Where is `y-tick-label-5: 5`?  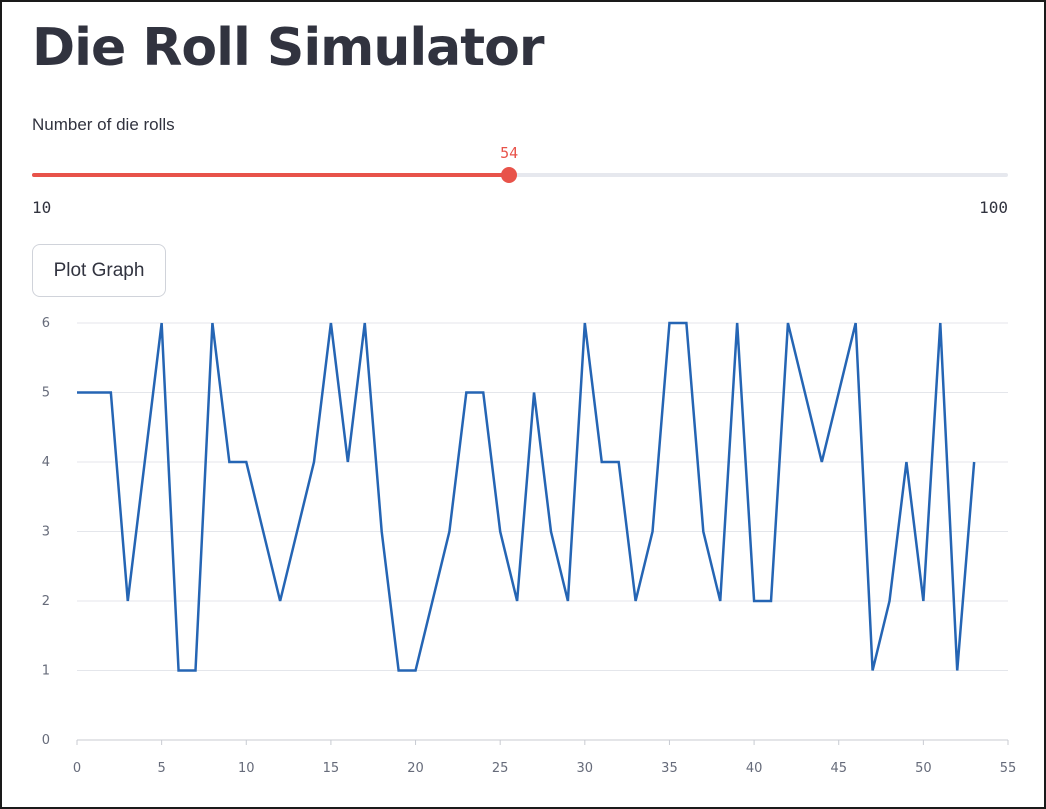 y-tick-label-5: 5 is located at coordinates (46, 393).